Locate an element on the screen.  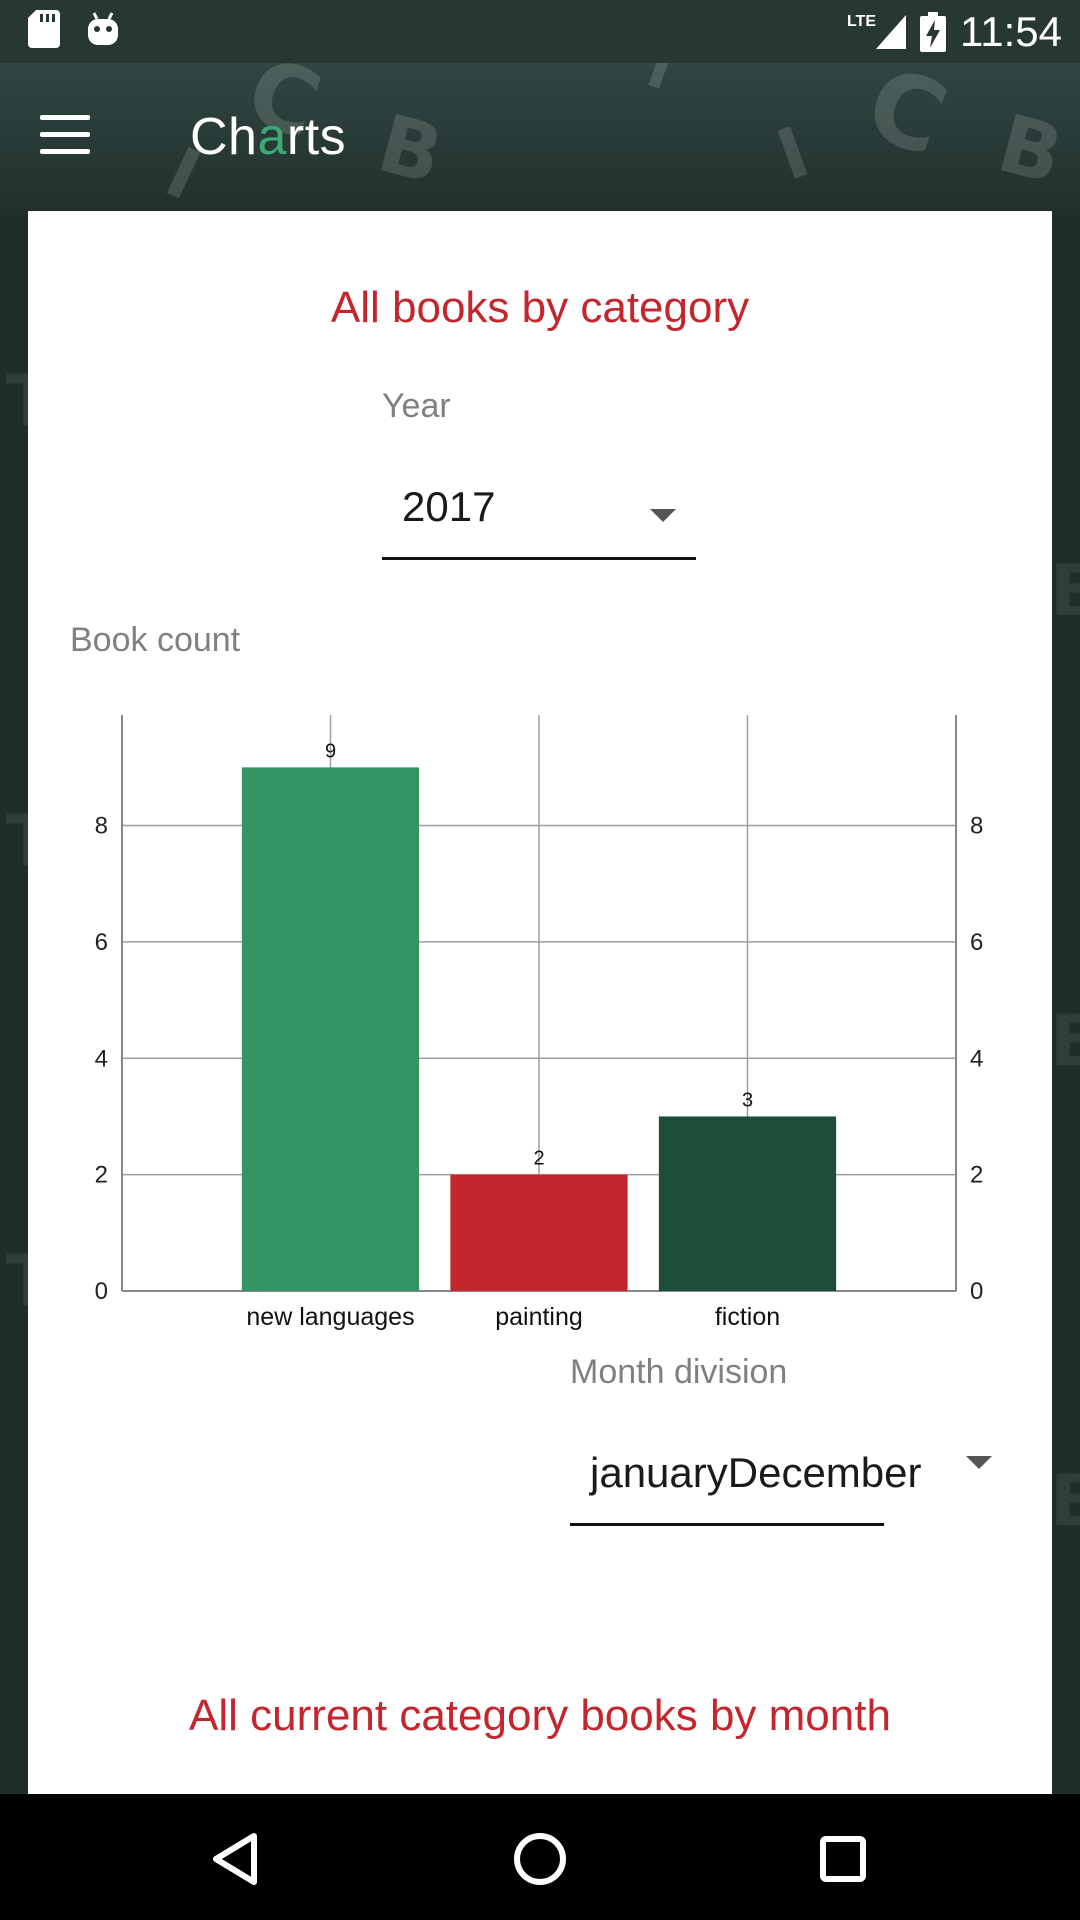
hamburger-menu-icon is located at coordinates (70, 138).